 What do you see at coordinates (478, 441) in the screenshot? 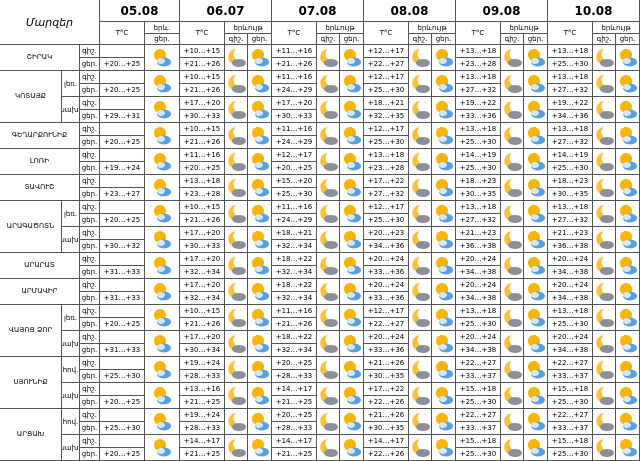
I see `temp-night: +15…+18` at bounding box center [478, 441].